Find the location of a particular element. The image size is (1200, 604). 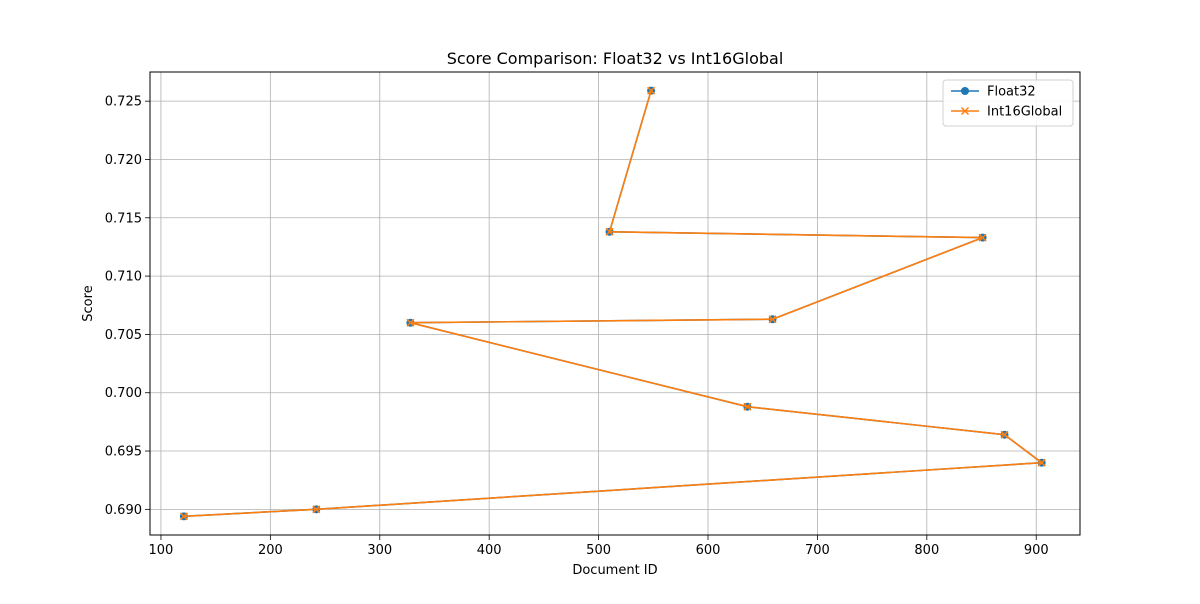

x-tick-label: 400 is located at coordinates (489, 550).